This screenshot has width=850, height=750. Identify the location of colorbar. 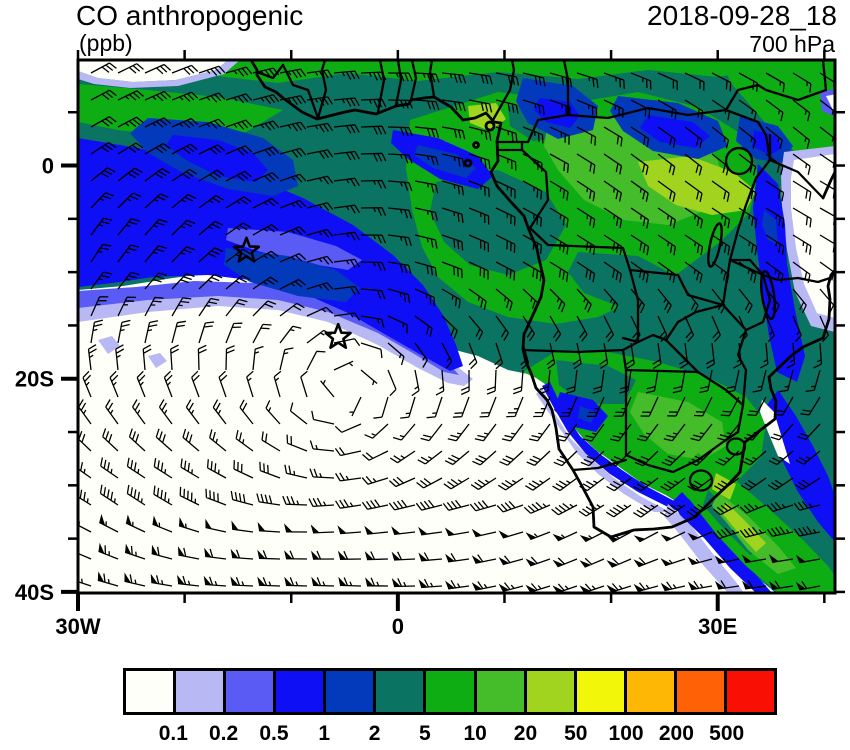
(450, 691).